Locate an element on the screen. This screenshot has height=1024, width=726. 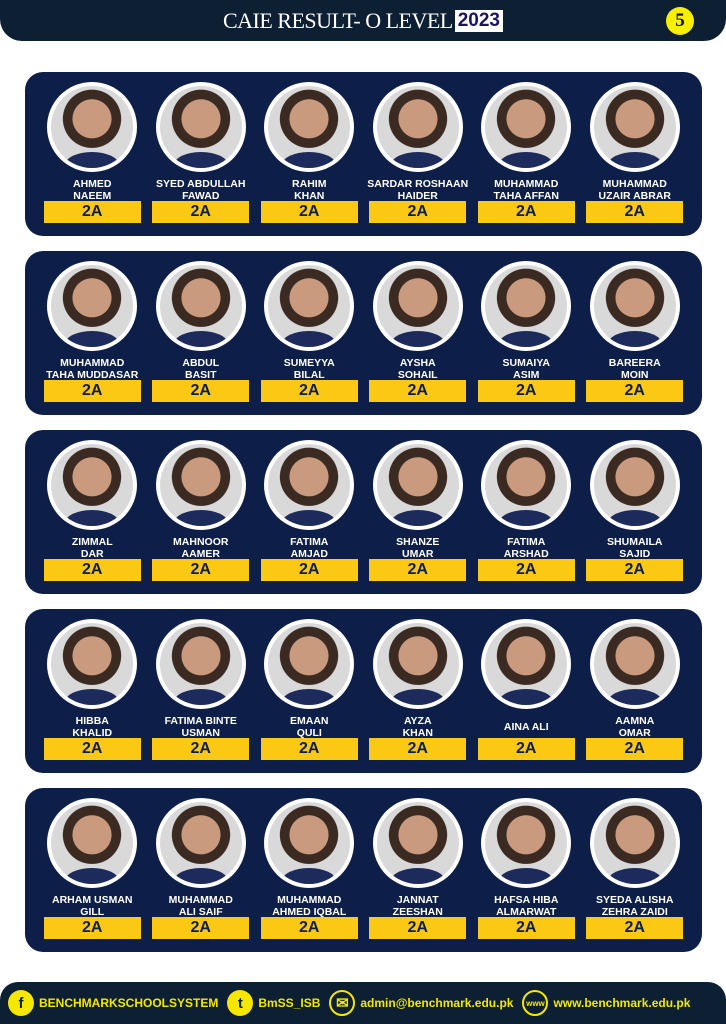
student-card: AYZA KHAN 2A is located at coordinates (418, 691).